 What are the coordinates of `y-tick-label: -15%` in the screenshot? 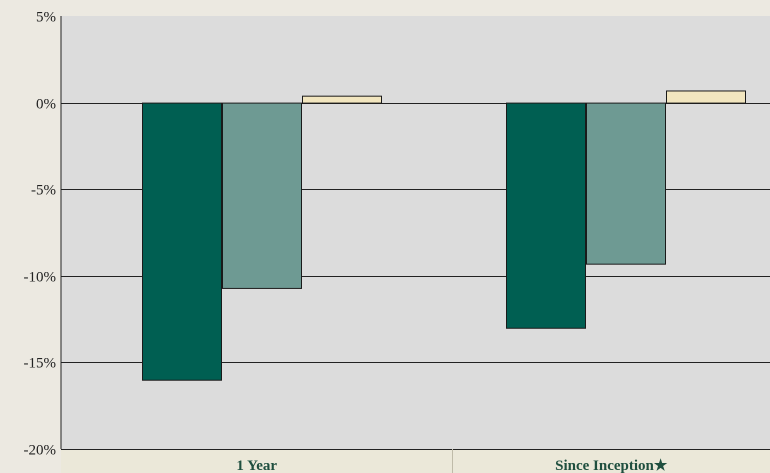 It's located at (40, 364).